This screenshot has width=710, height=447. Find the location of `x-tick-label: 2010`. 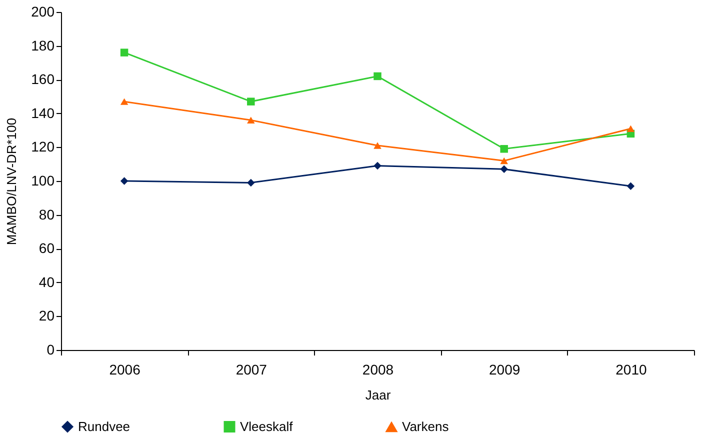

x-tick-label: 2010 is located at coordinates (631, 370).